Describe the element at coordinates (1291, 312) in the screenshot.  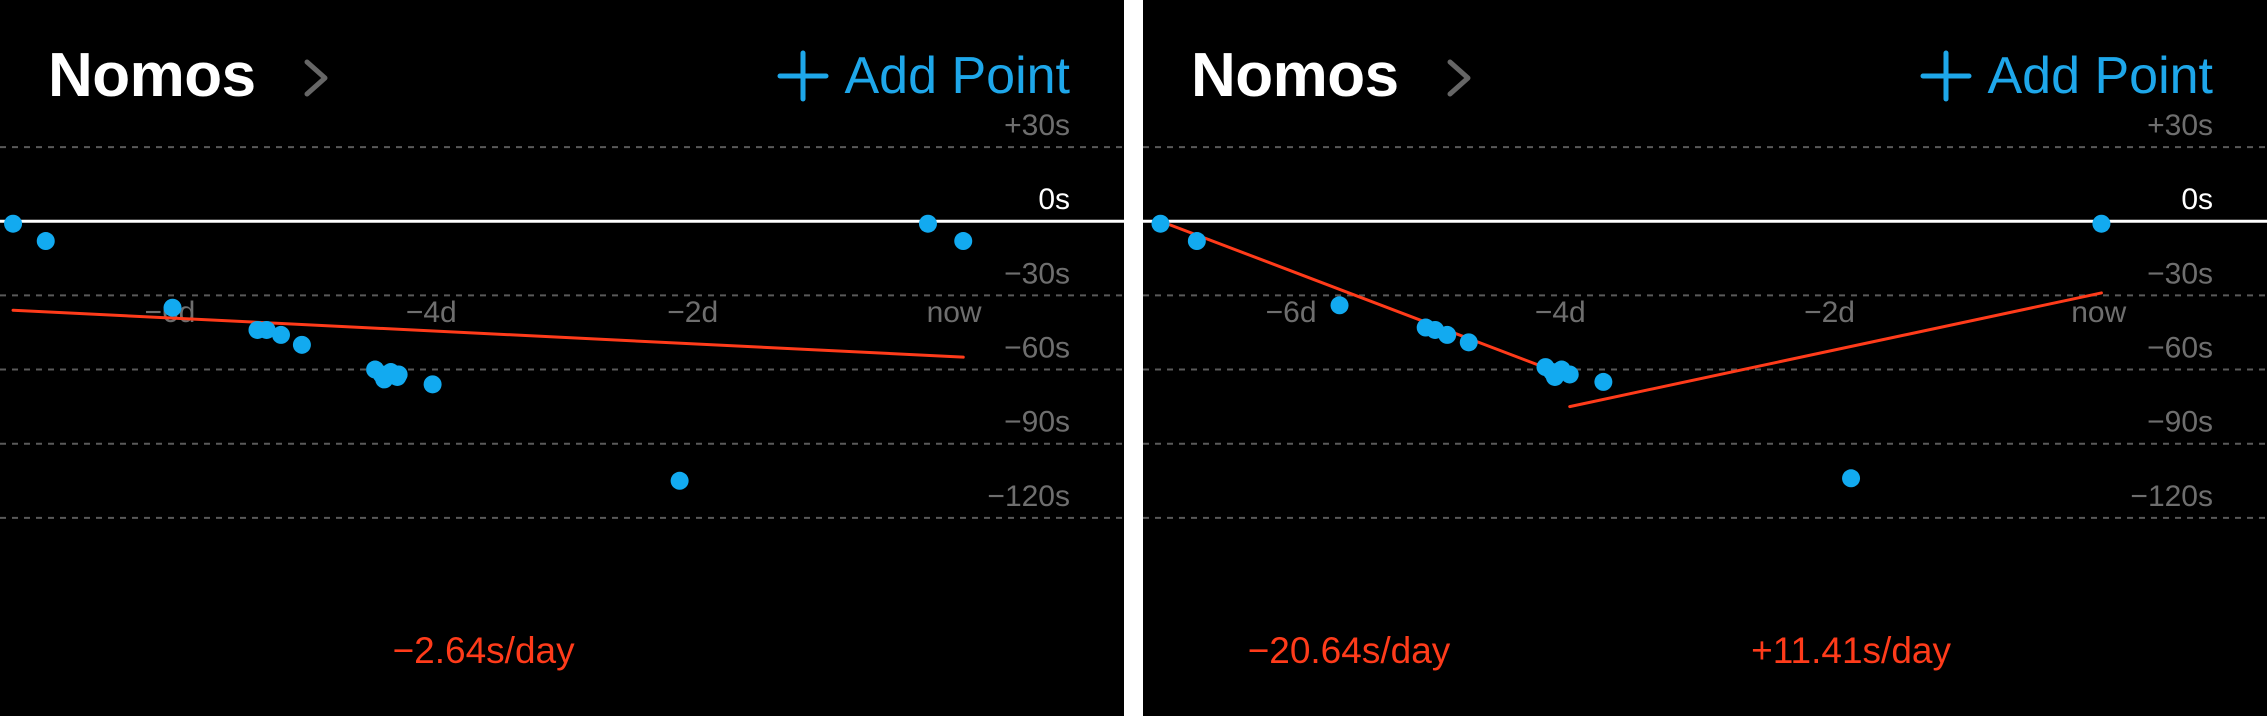
I see `x-tick-label: −6d` at that location.